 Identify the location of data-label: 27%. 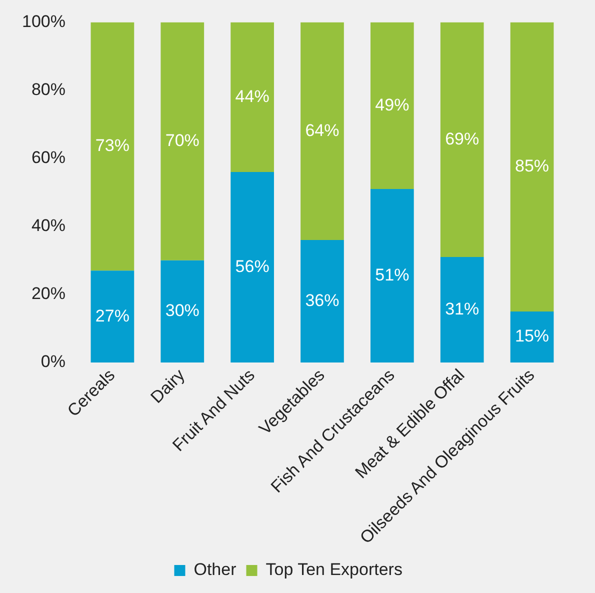
(112, 316).